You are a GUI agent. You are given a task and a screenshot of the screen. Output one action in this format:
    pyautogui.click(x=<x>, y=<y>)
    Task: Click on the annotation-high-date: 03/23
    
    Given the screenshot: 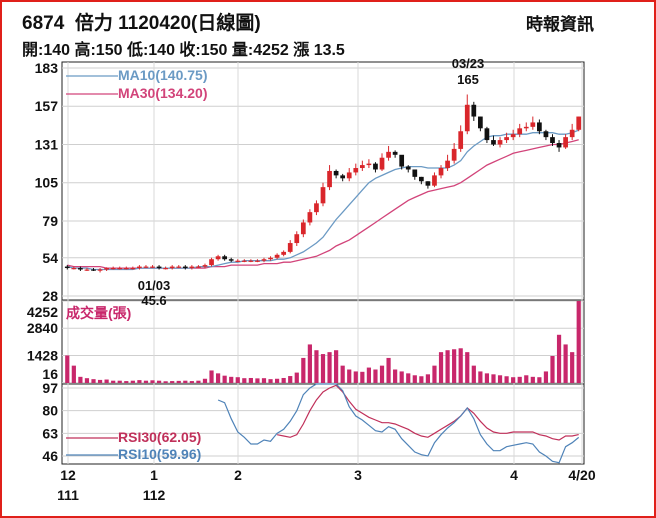 What is the action you would take?
    pyautogui.click(x=468, y=63)
    